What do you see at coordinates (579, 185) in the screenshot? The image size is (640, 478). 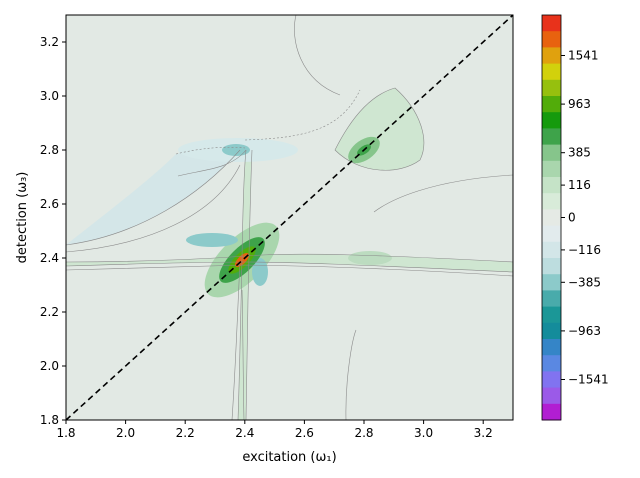 I see `colorbar-tick-label: 116` at bounding box center [579, 185].